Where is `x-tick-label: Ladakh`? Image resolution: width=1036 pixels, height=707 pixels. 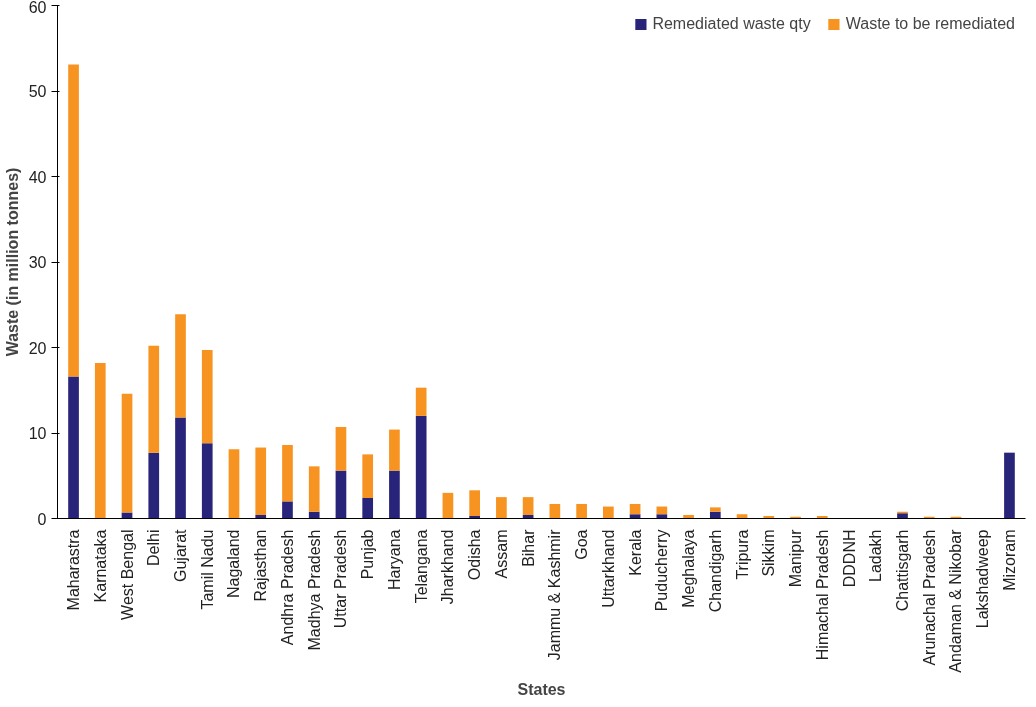 x-tick-label: Ladakh is located at coordinates (876, 555).